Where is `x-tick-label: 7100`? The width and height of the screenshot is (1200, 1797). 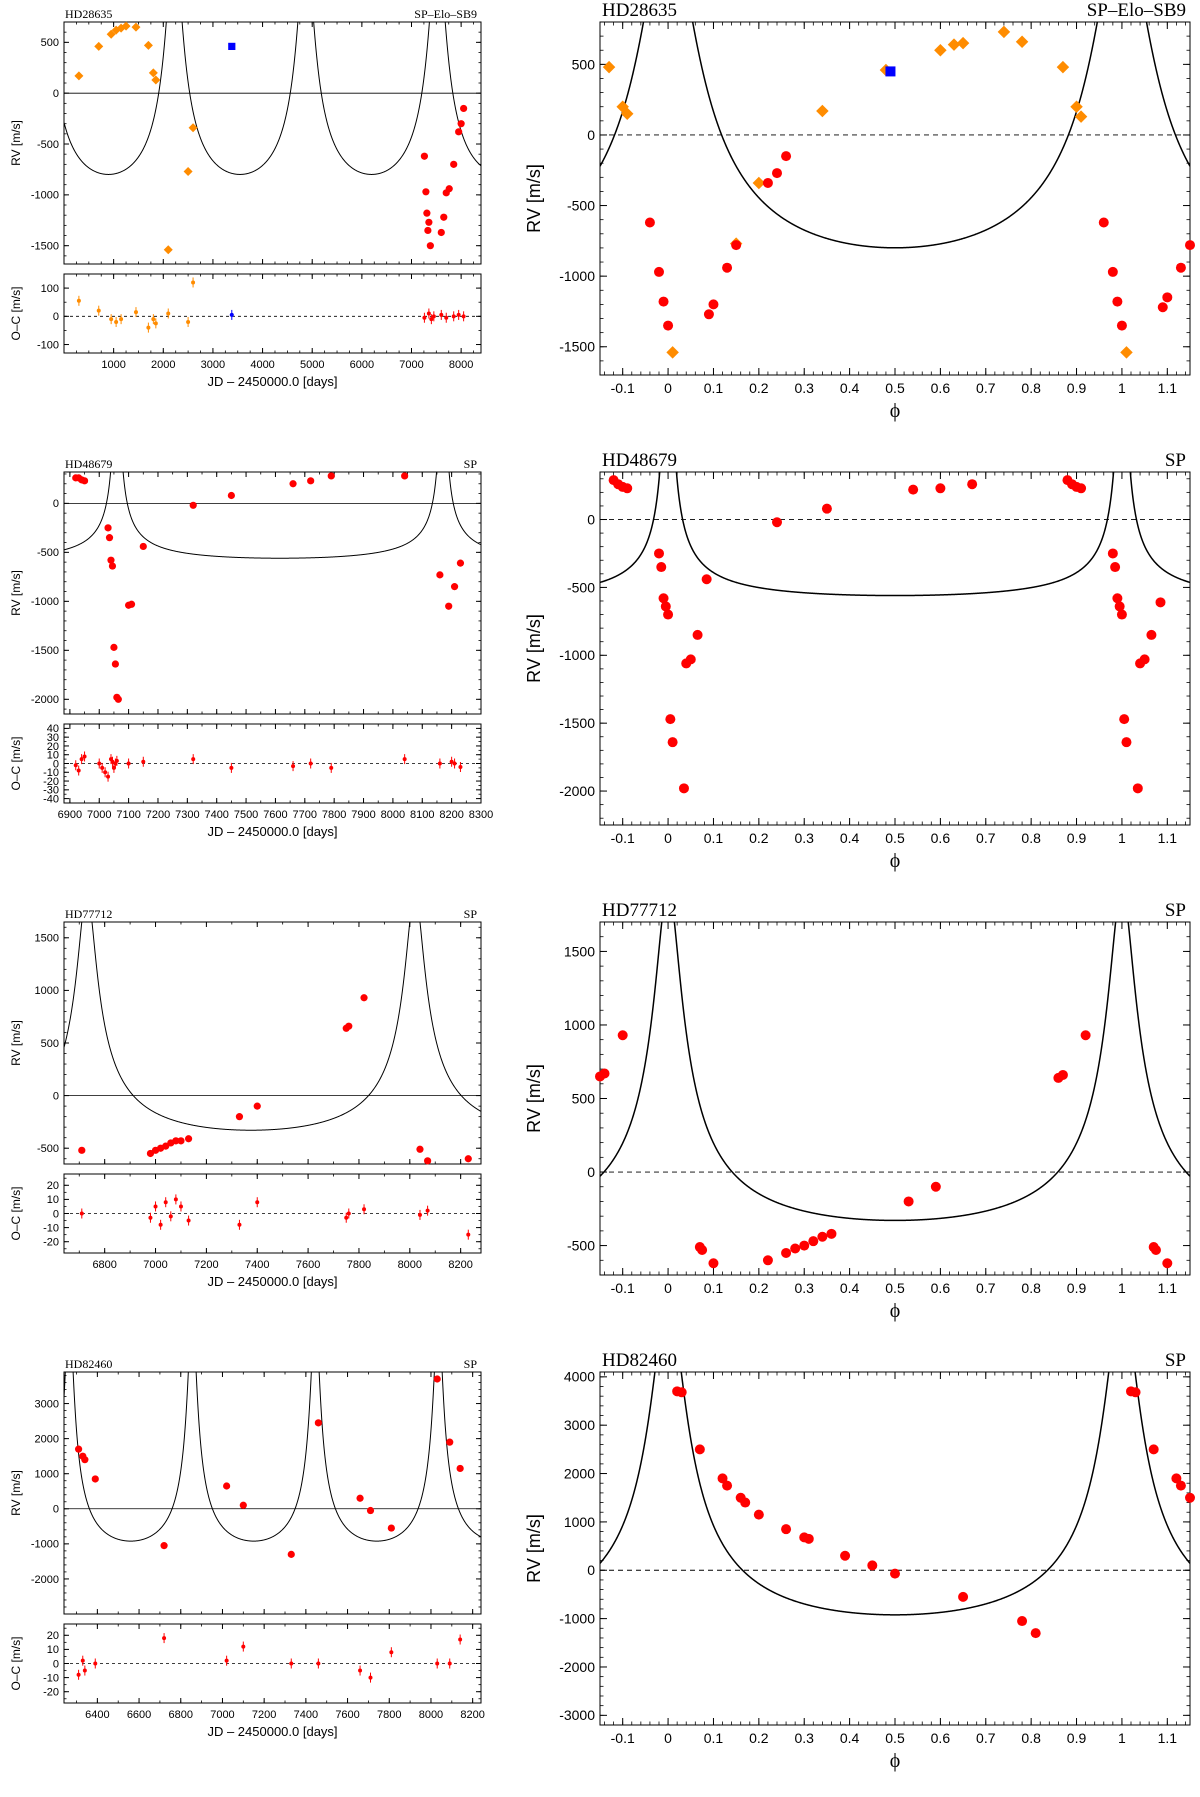 x-tick-label: 7100 is located at coordinates (128, 815).